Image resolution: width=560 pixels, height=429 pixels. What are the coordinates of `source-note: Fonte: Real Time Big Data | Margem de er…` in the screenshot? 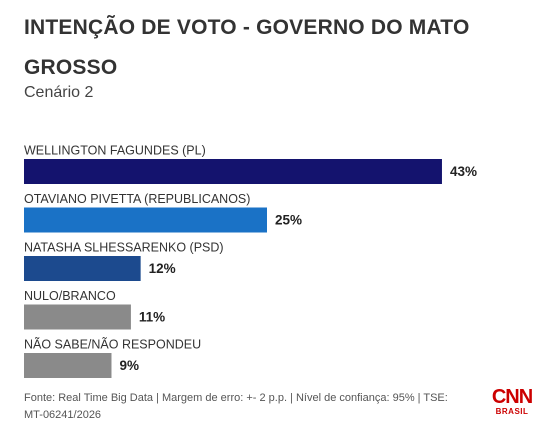 It's located at (236, 406).